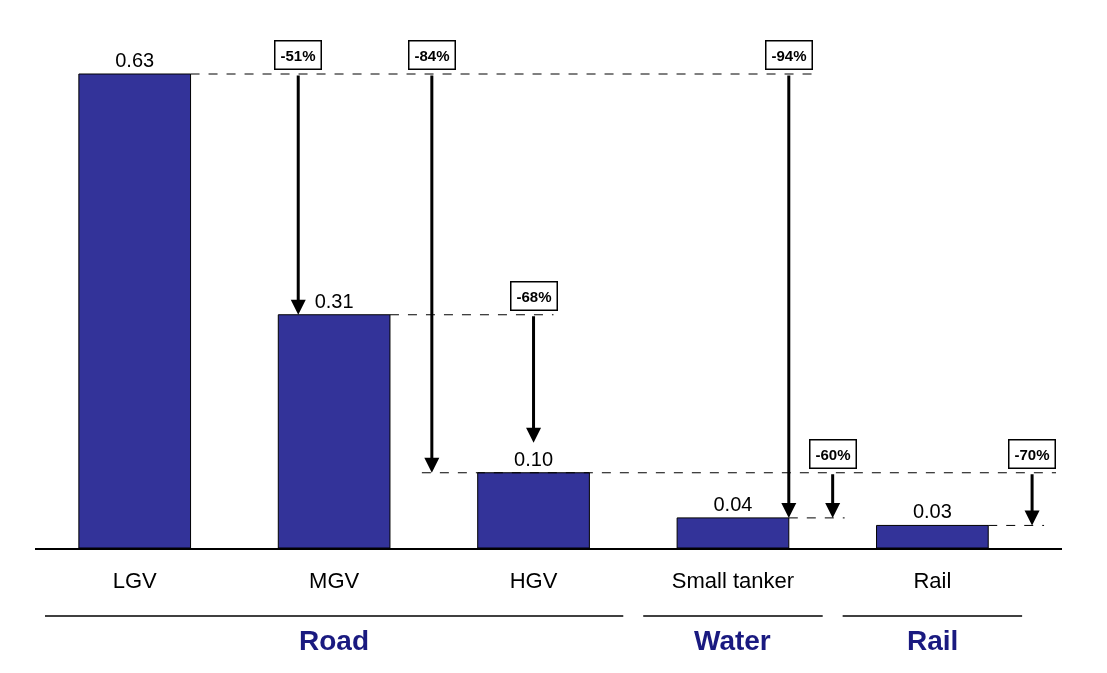 This screenshot has height=673, width=1107. I want to click on annotation: -70%, so click(1032, 454).